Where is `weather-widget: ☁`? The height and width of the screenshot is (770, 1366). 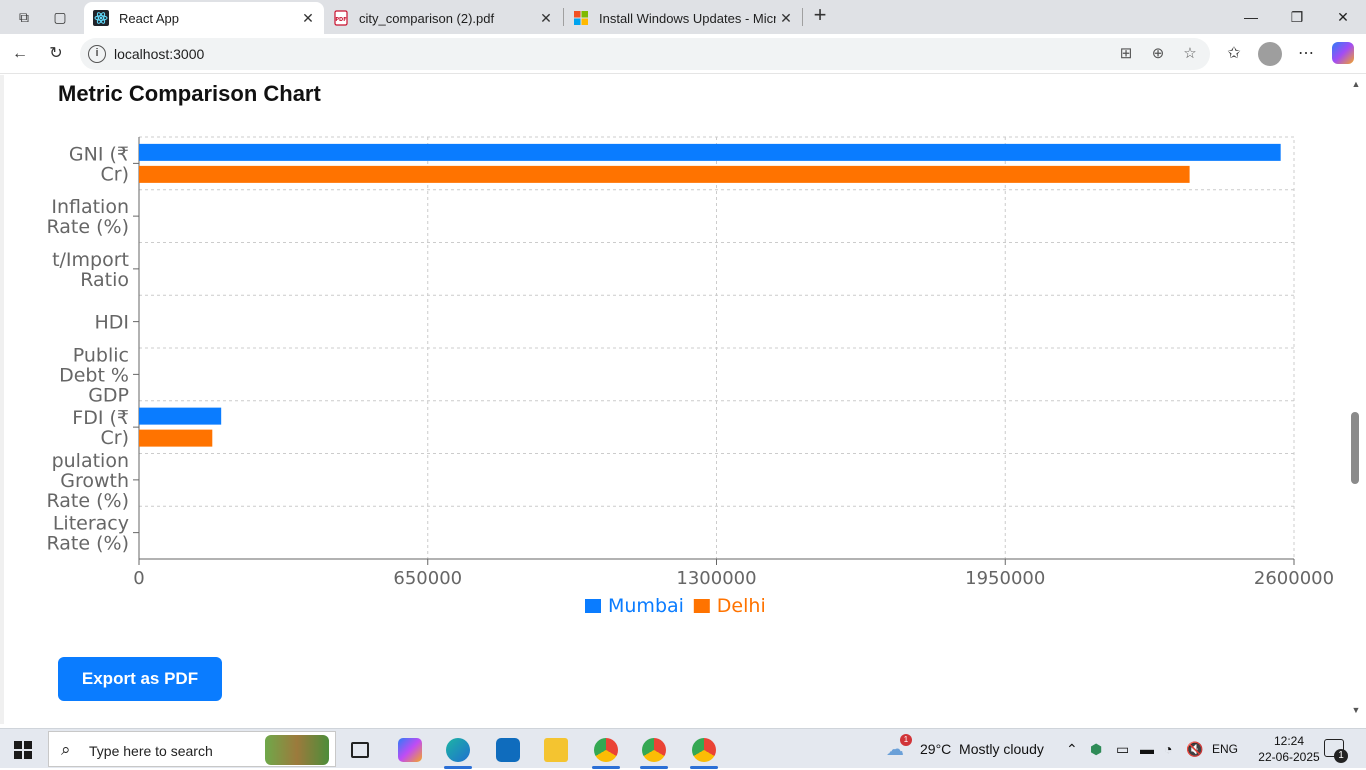 weather-widget: ☁ is located at coordinates (895, 749).